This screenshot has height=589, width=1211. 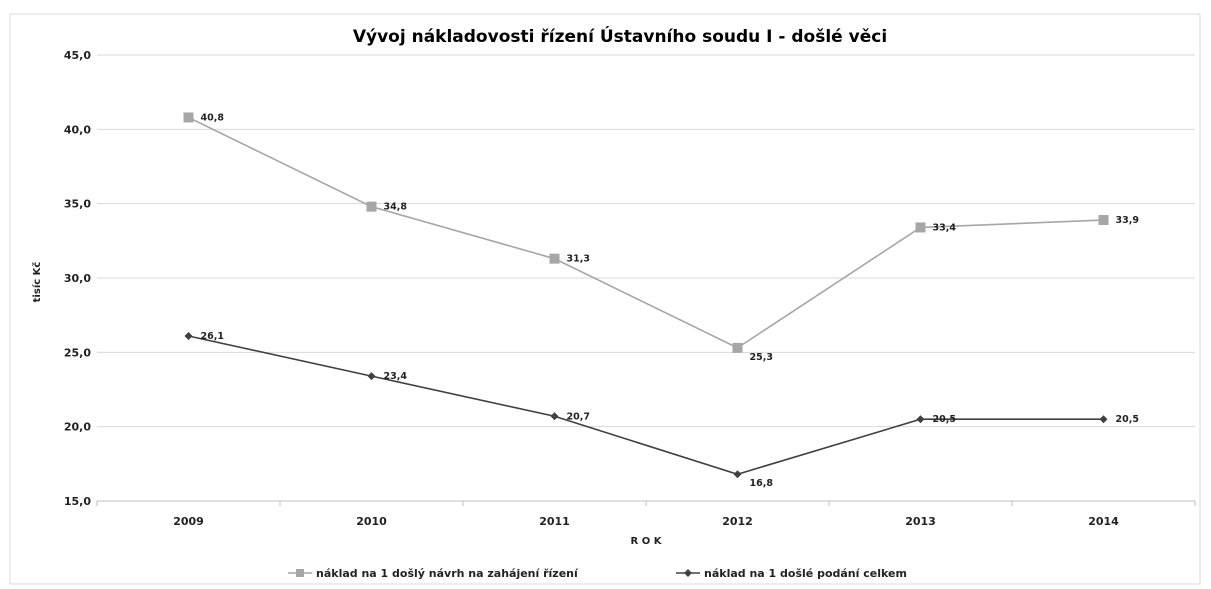 What do you see at coordinates (77, 352) in the screenshot?
I see `y-tick-label: 25,0` at bounding box center [77, 352].